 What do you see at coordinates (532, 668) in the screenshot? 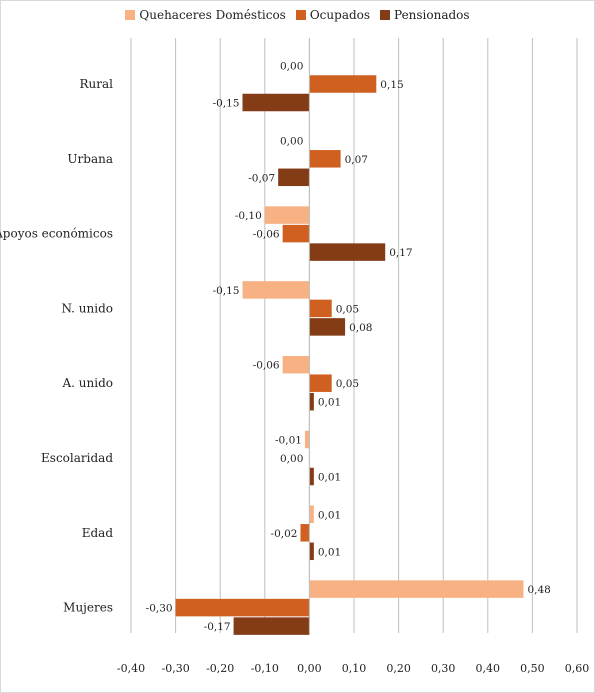
I see `x-tick-label: 0,50` at bounding box center [532, 668].